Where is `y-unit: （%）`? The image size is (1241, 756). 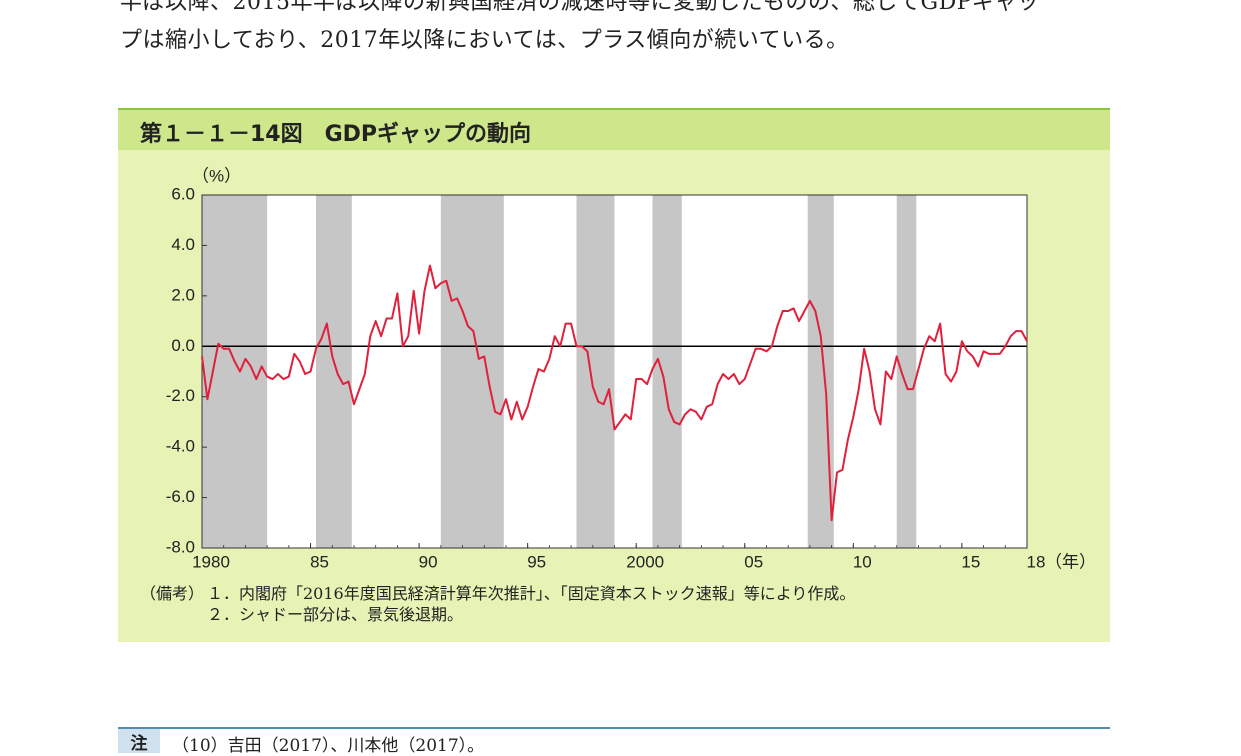 y-unit: （%） is located at coordinates (216, 175).